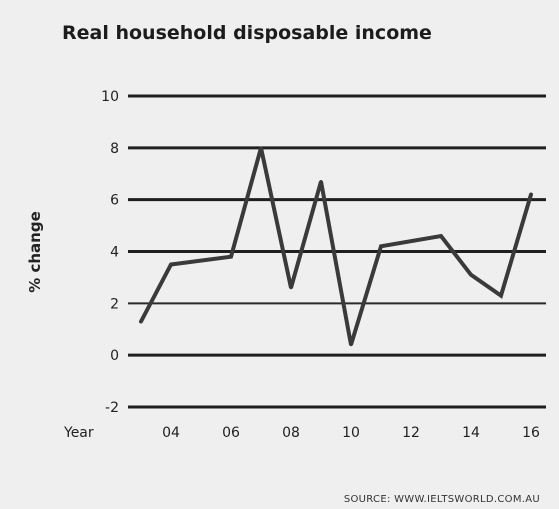 This screenshot has width=559, height=509. Describe the element at coordinates (171, 433) in the screenshot. I see `x-tick-label: 04` at that location.